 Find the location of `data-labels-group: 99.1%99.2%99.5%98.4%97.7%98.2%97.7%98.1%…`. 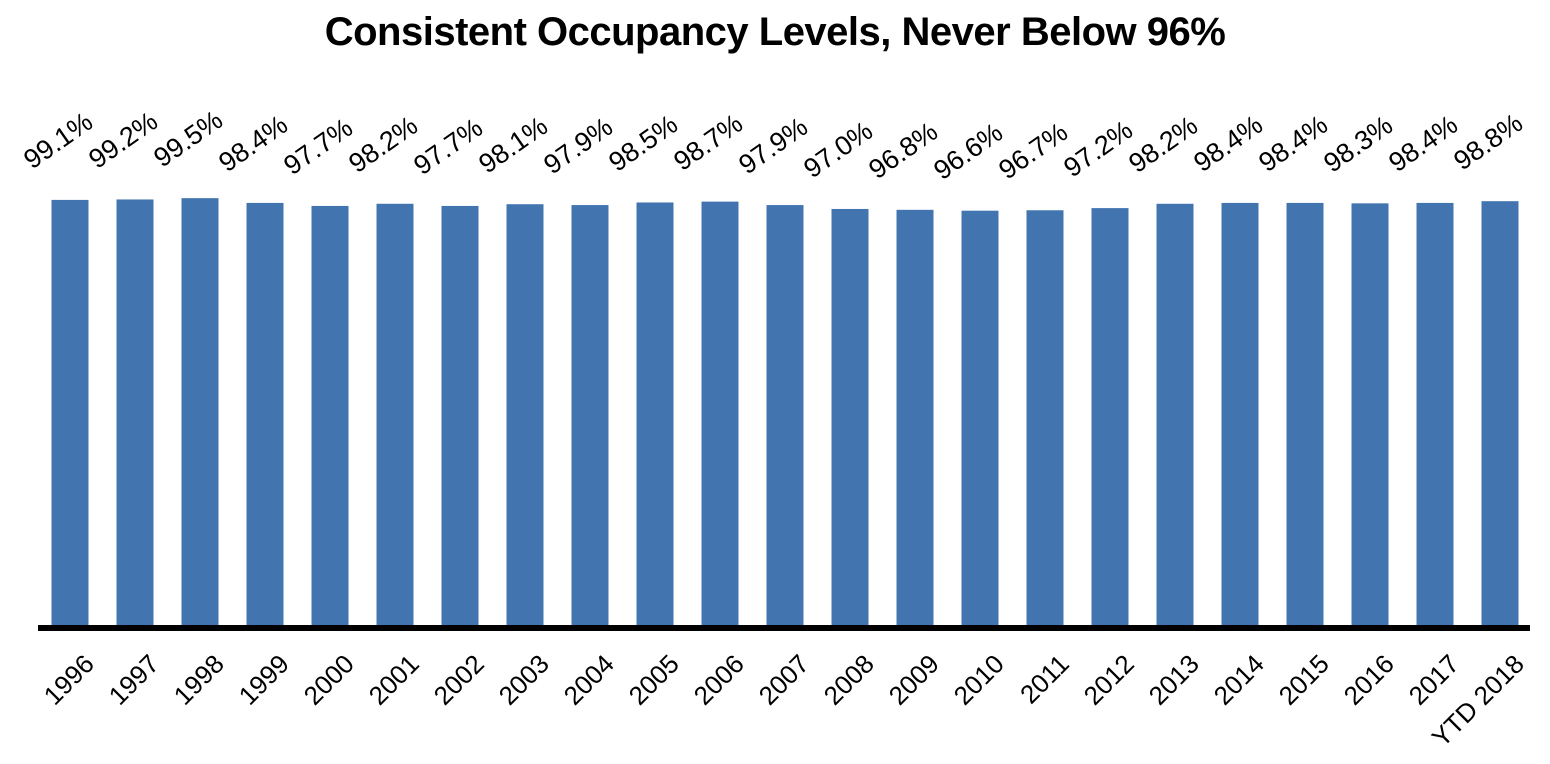

data-labels-group: 99.1%99.2%99.5%98.4%97.7%98.2%97.7%98.1%… is located at coordinates (773, 145).